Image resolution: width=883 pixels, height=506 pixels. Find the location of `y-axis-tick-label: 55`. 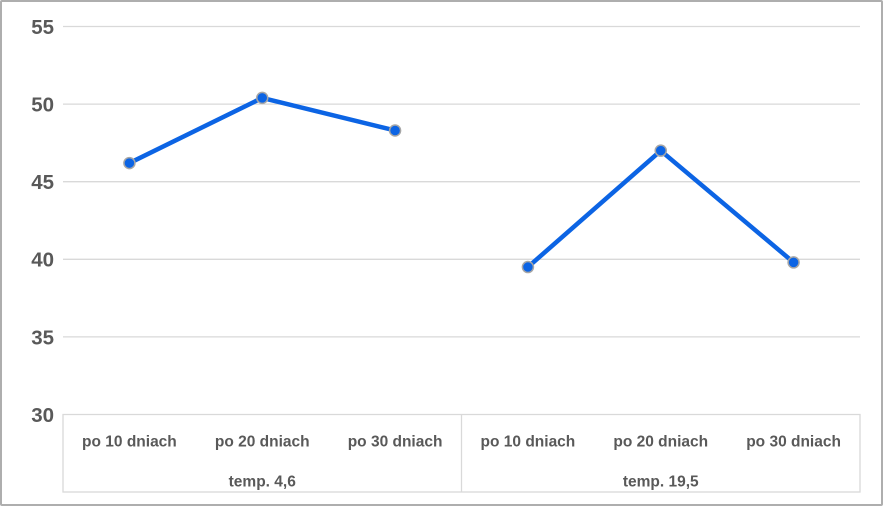

y-axis-tick-label: 55 is located at coordinates (42, 27).